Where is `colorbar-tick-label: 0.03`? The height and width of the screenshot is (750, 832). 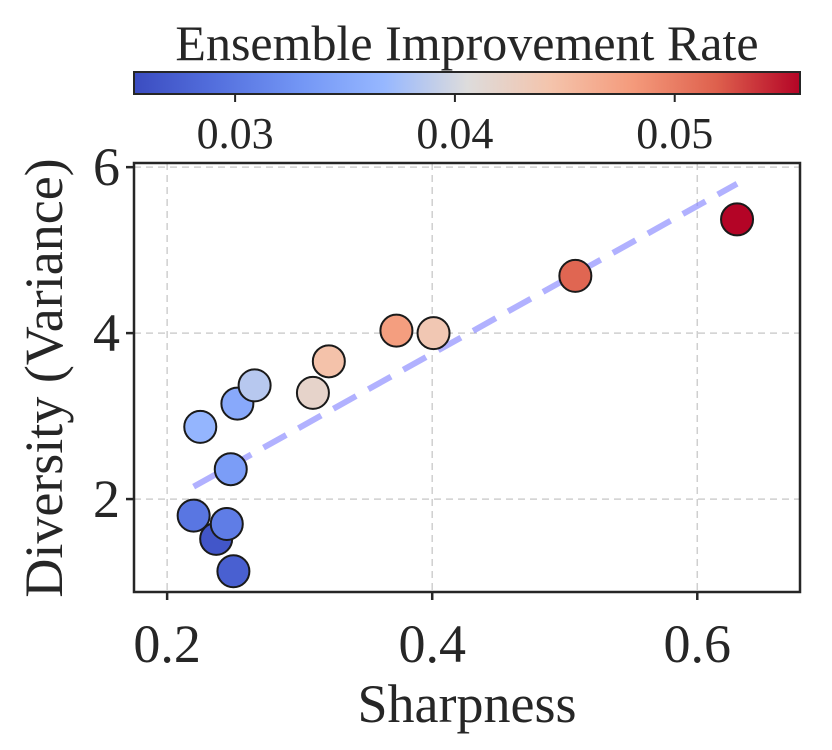 colorbar-tick-label: 0.03 is located at coordinates (235, 133).